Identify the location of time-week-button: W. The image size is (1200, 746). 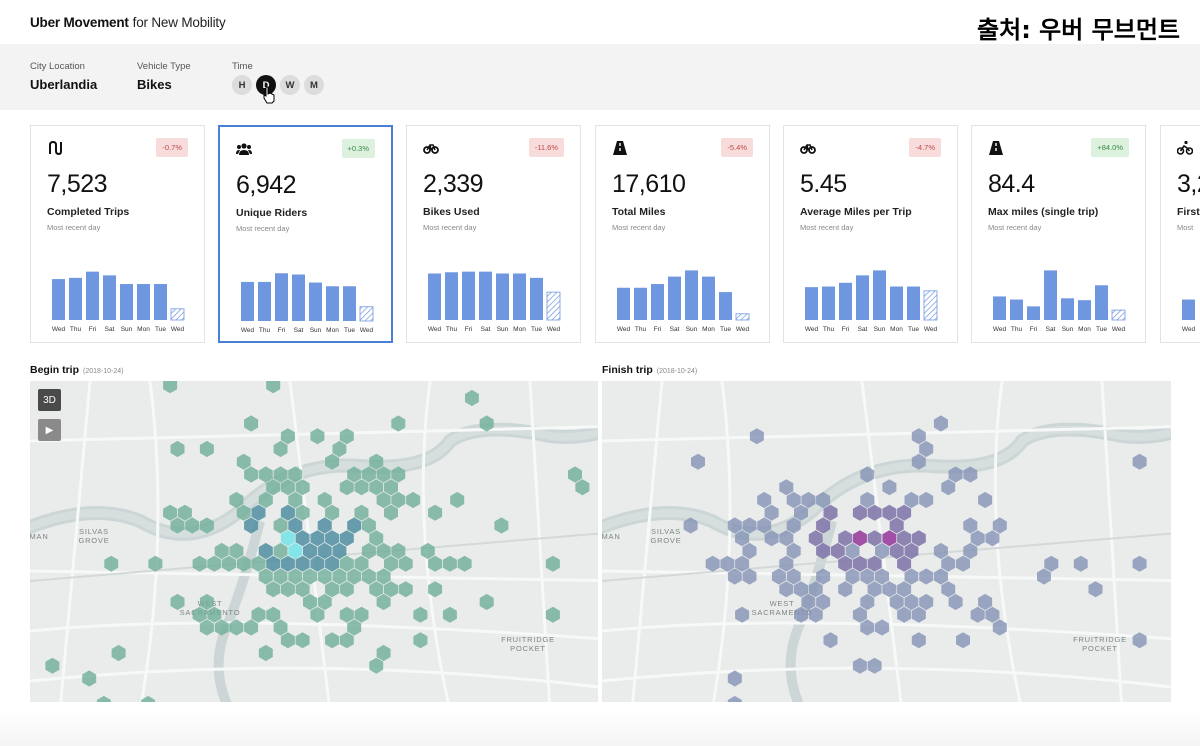
(290, 85).